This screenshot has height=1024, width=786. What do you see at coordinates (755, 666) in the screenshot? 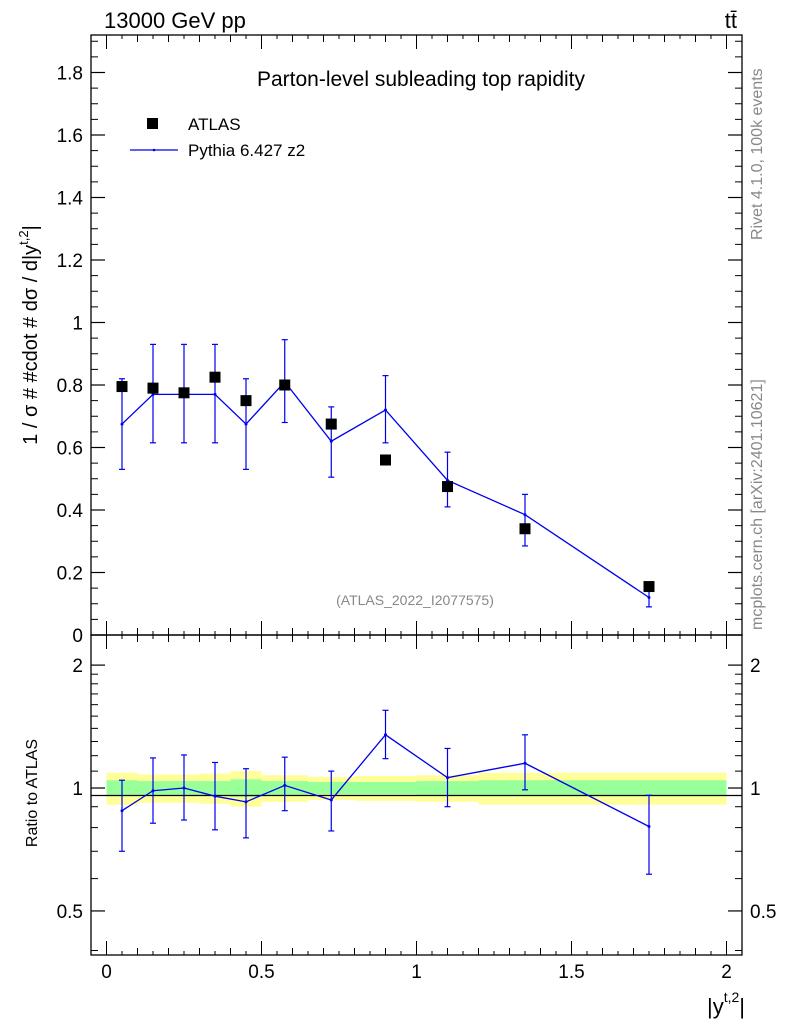
I see `ratio-y-tick-label-right: 2` at bounding box center [755, 666].